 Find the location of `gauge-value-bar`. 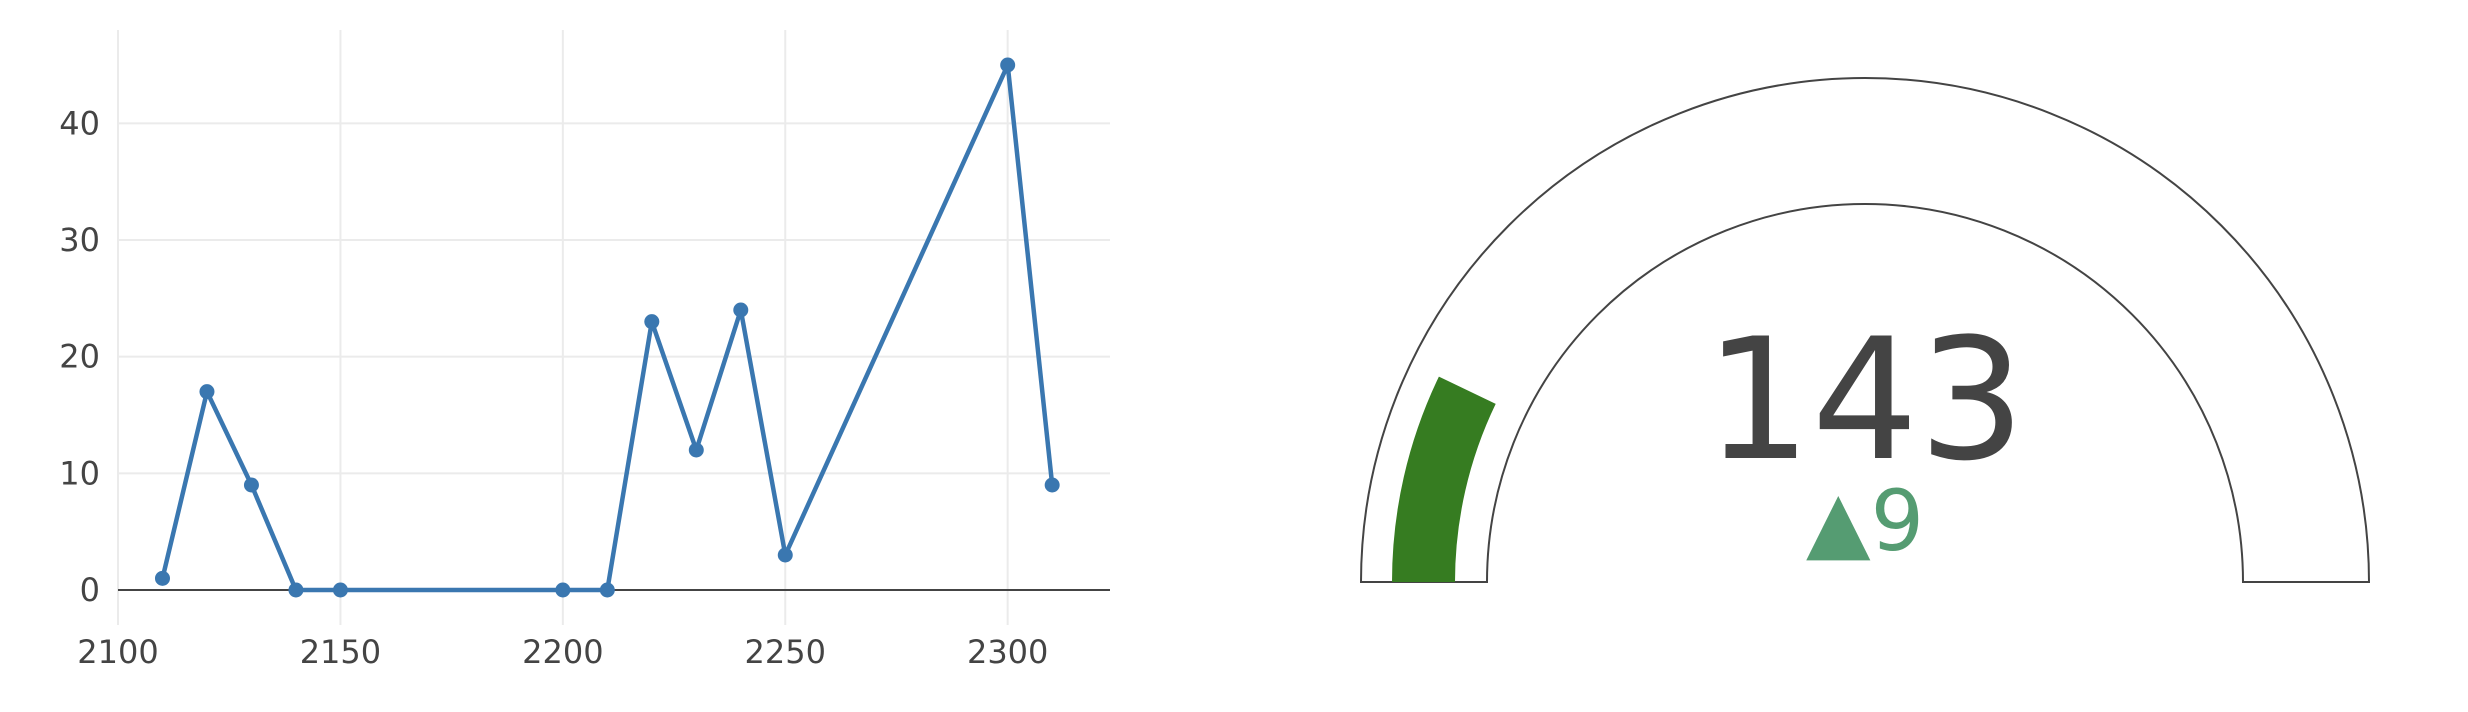

gauge-value-bar is located at coordinates (1444, 479).